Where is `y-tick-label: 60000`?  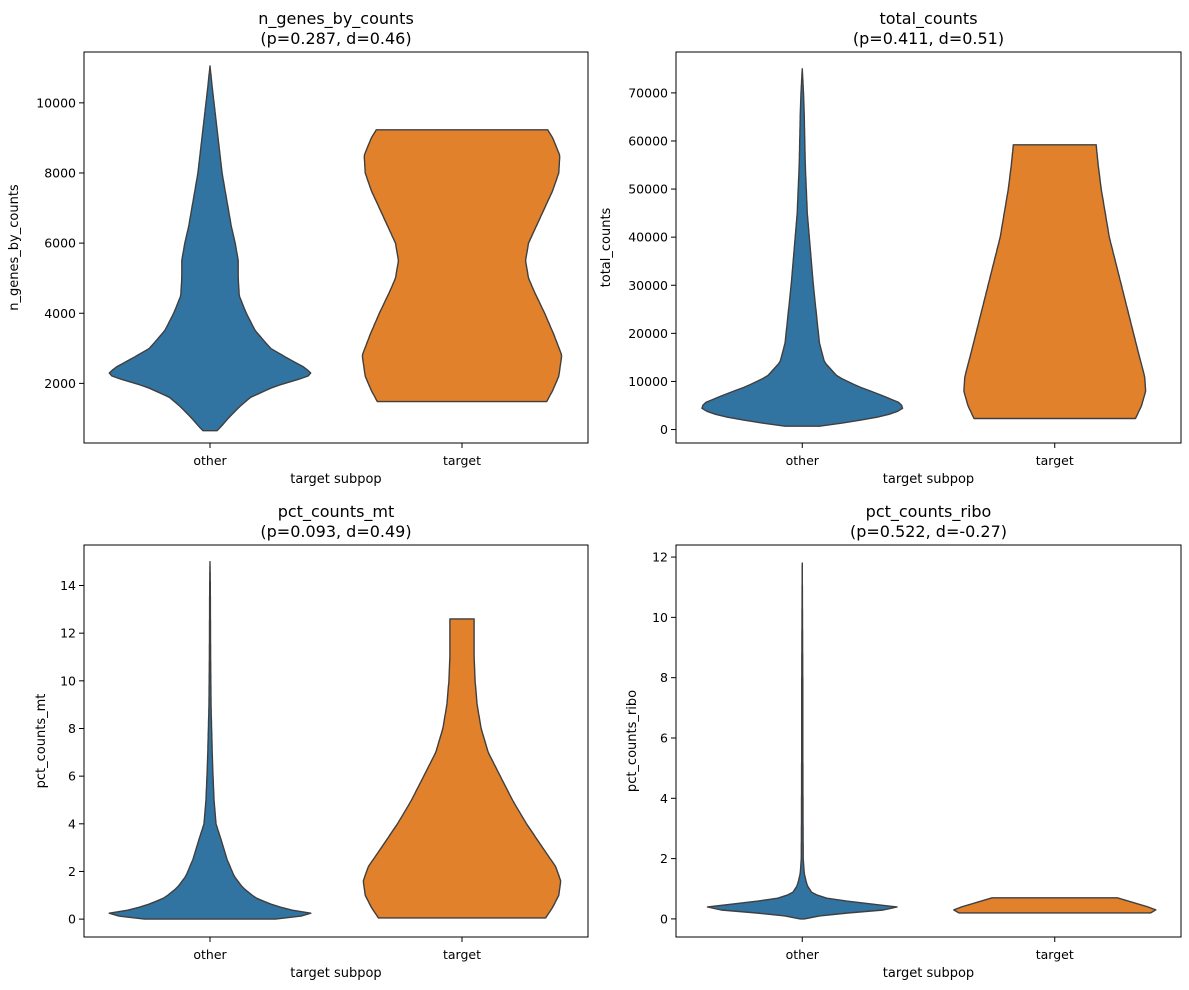 y-tick-label: 60000 is located at coordinates (648, 140).